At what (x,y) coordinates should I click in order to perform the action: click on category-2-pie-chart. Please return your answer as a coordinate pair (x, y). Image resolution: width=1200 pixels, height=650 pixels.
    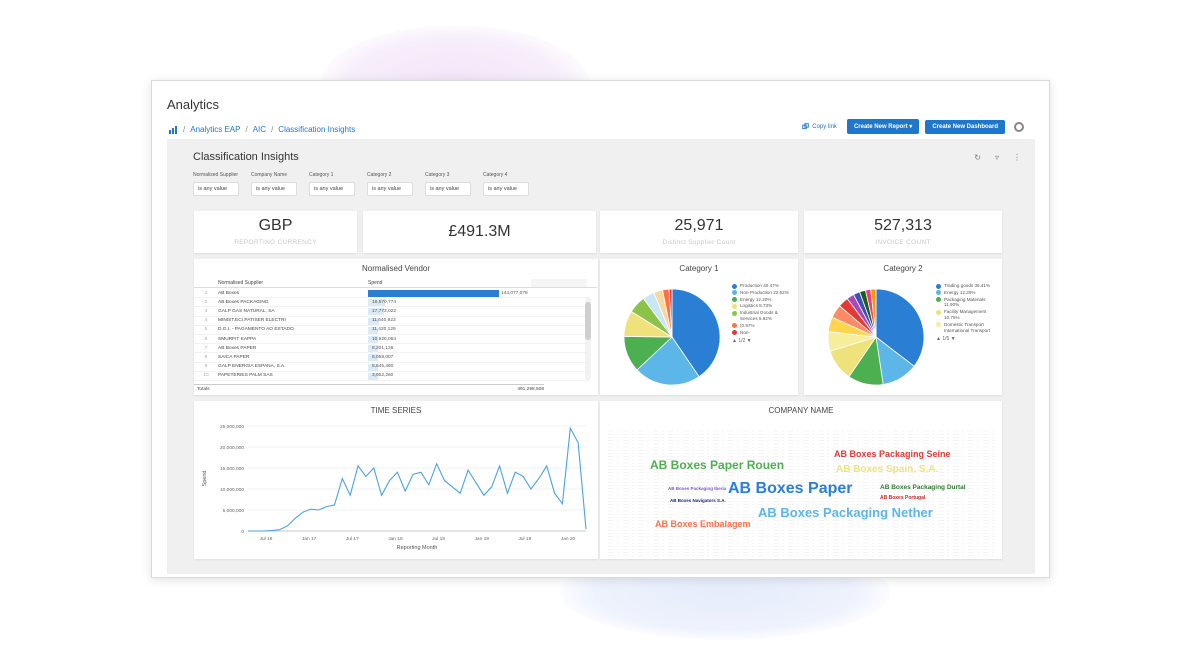
    Looking at the image, I should click on (876, 337).